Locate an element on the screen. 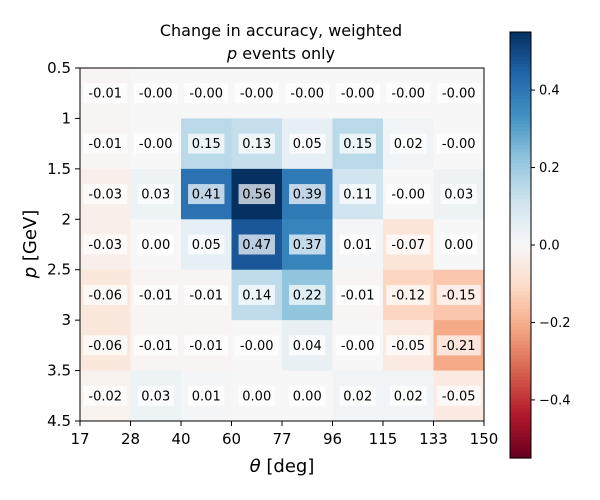 The height and width of the screenshot is (500, 600). colorbar-tick-label: 0.2 is located at coordinates (549, 168).